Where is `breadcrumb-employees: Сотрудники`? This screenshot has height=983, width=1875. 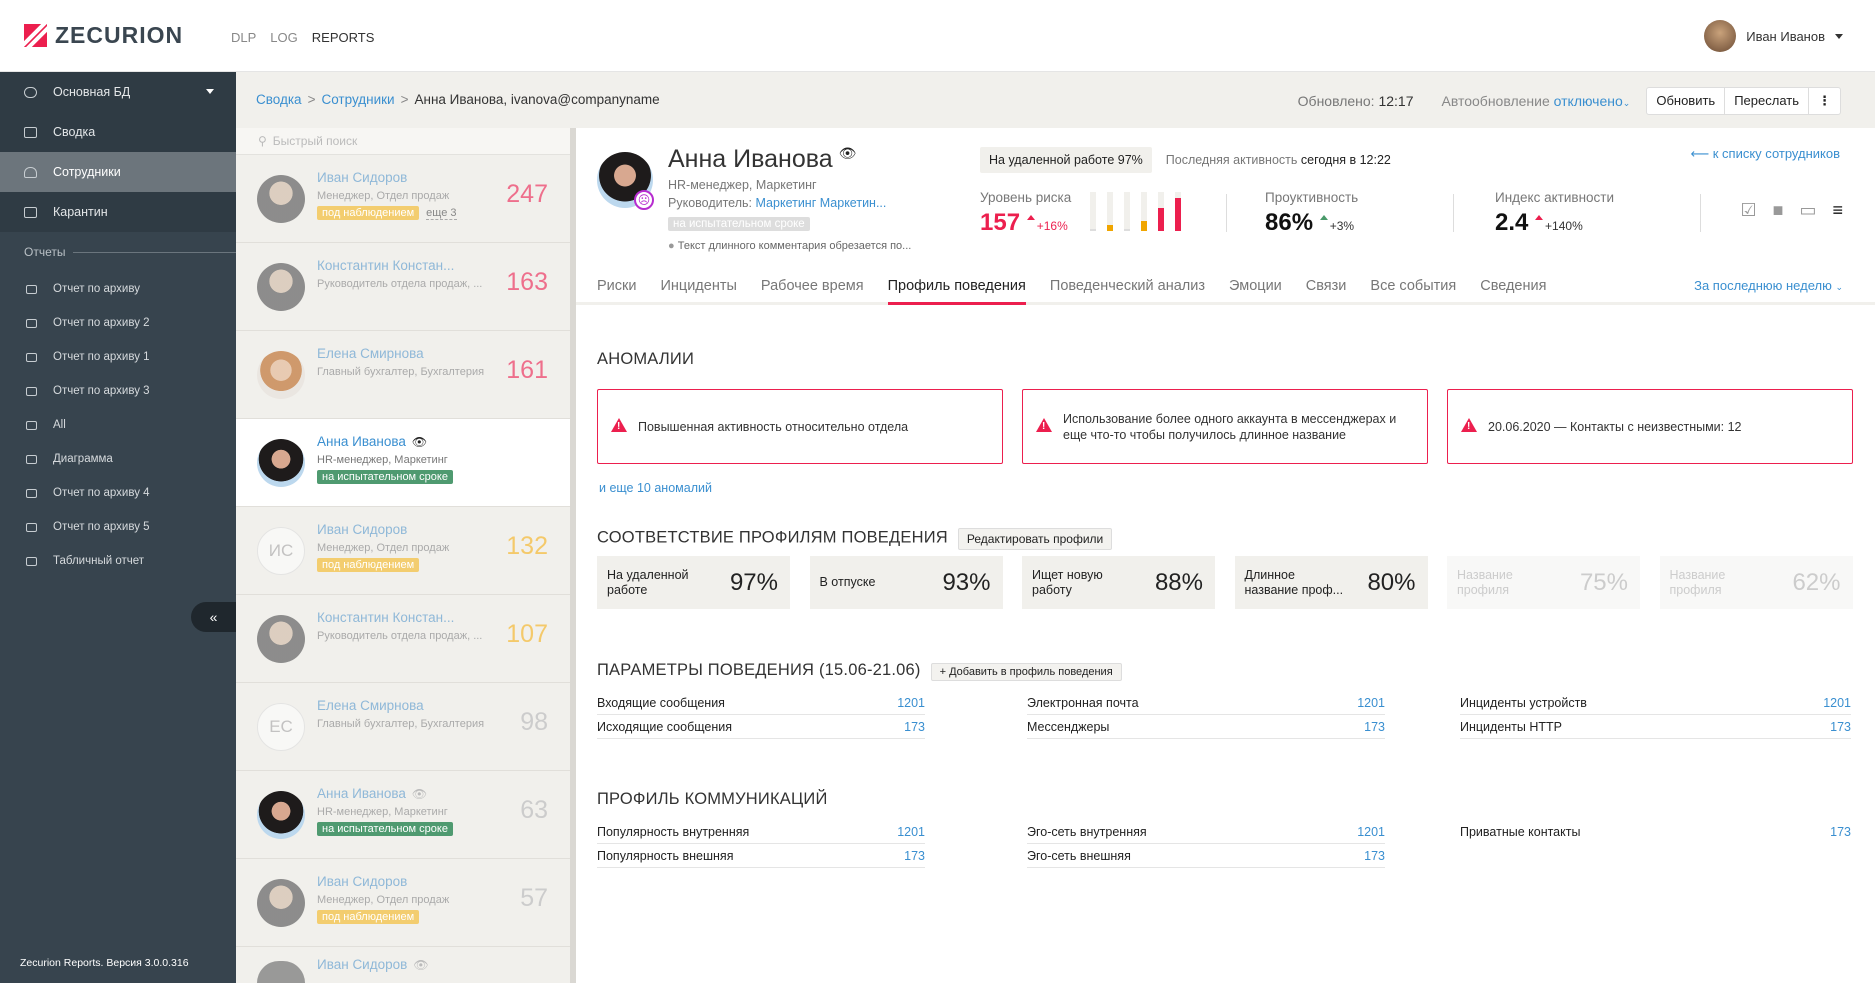
breadcrumb-employees: Сотрудники is located at coordinates (358, 99).